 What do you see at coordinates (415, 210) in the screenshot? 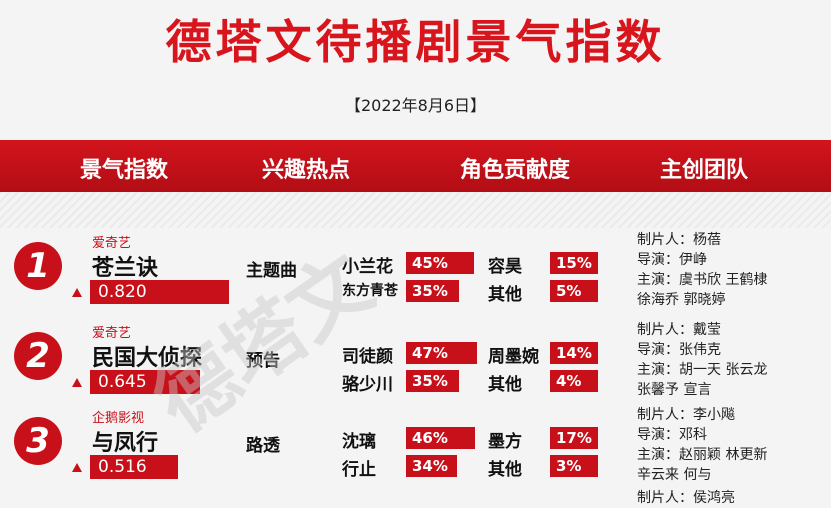
I see `decorative-stripe` at bounding box center [415, 210].